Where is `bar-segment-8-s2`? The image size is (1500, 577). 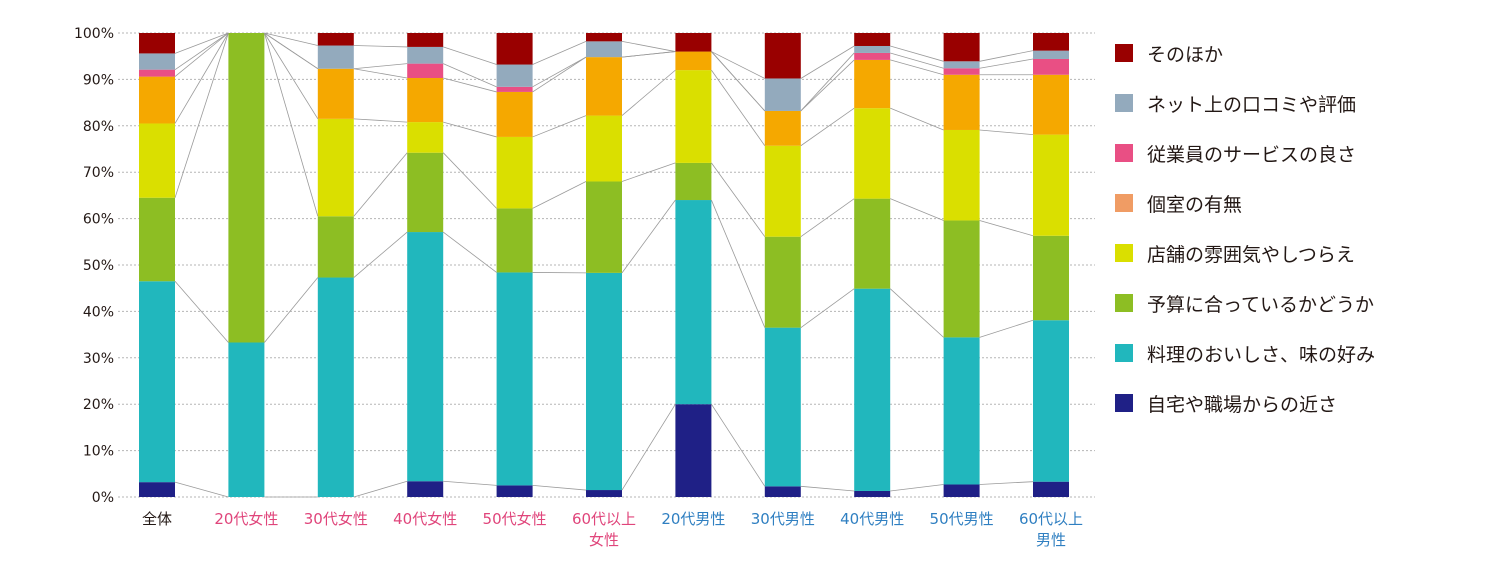
bar-segment-8-s2 is located at coordinates (872, 244).